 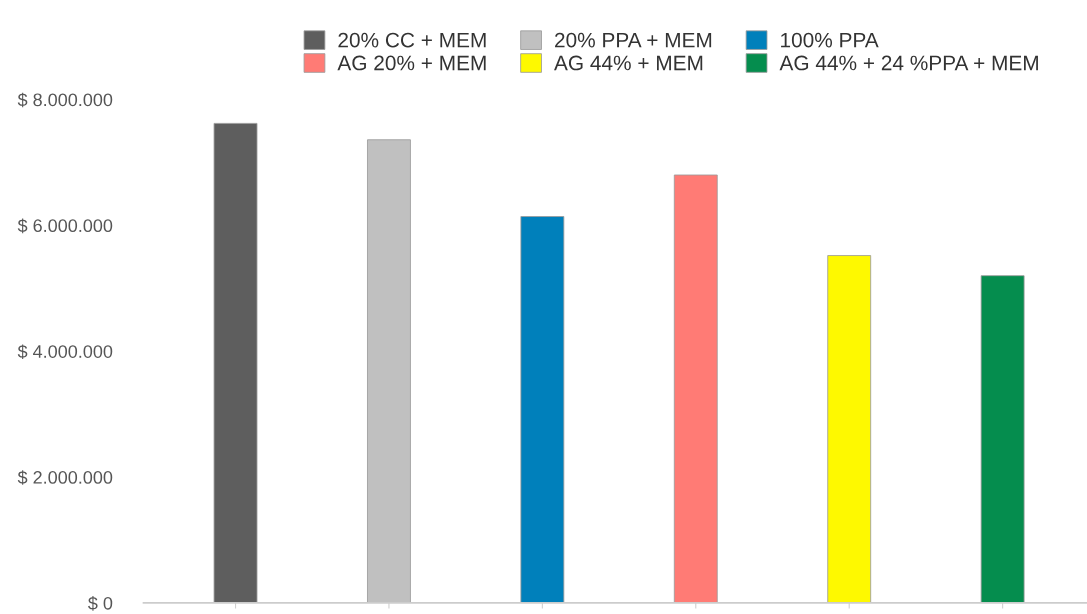 I want to click on legend-label: AG 44% + 24 %PPA + MEM, so click(x=908, y=63).